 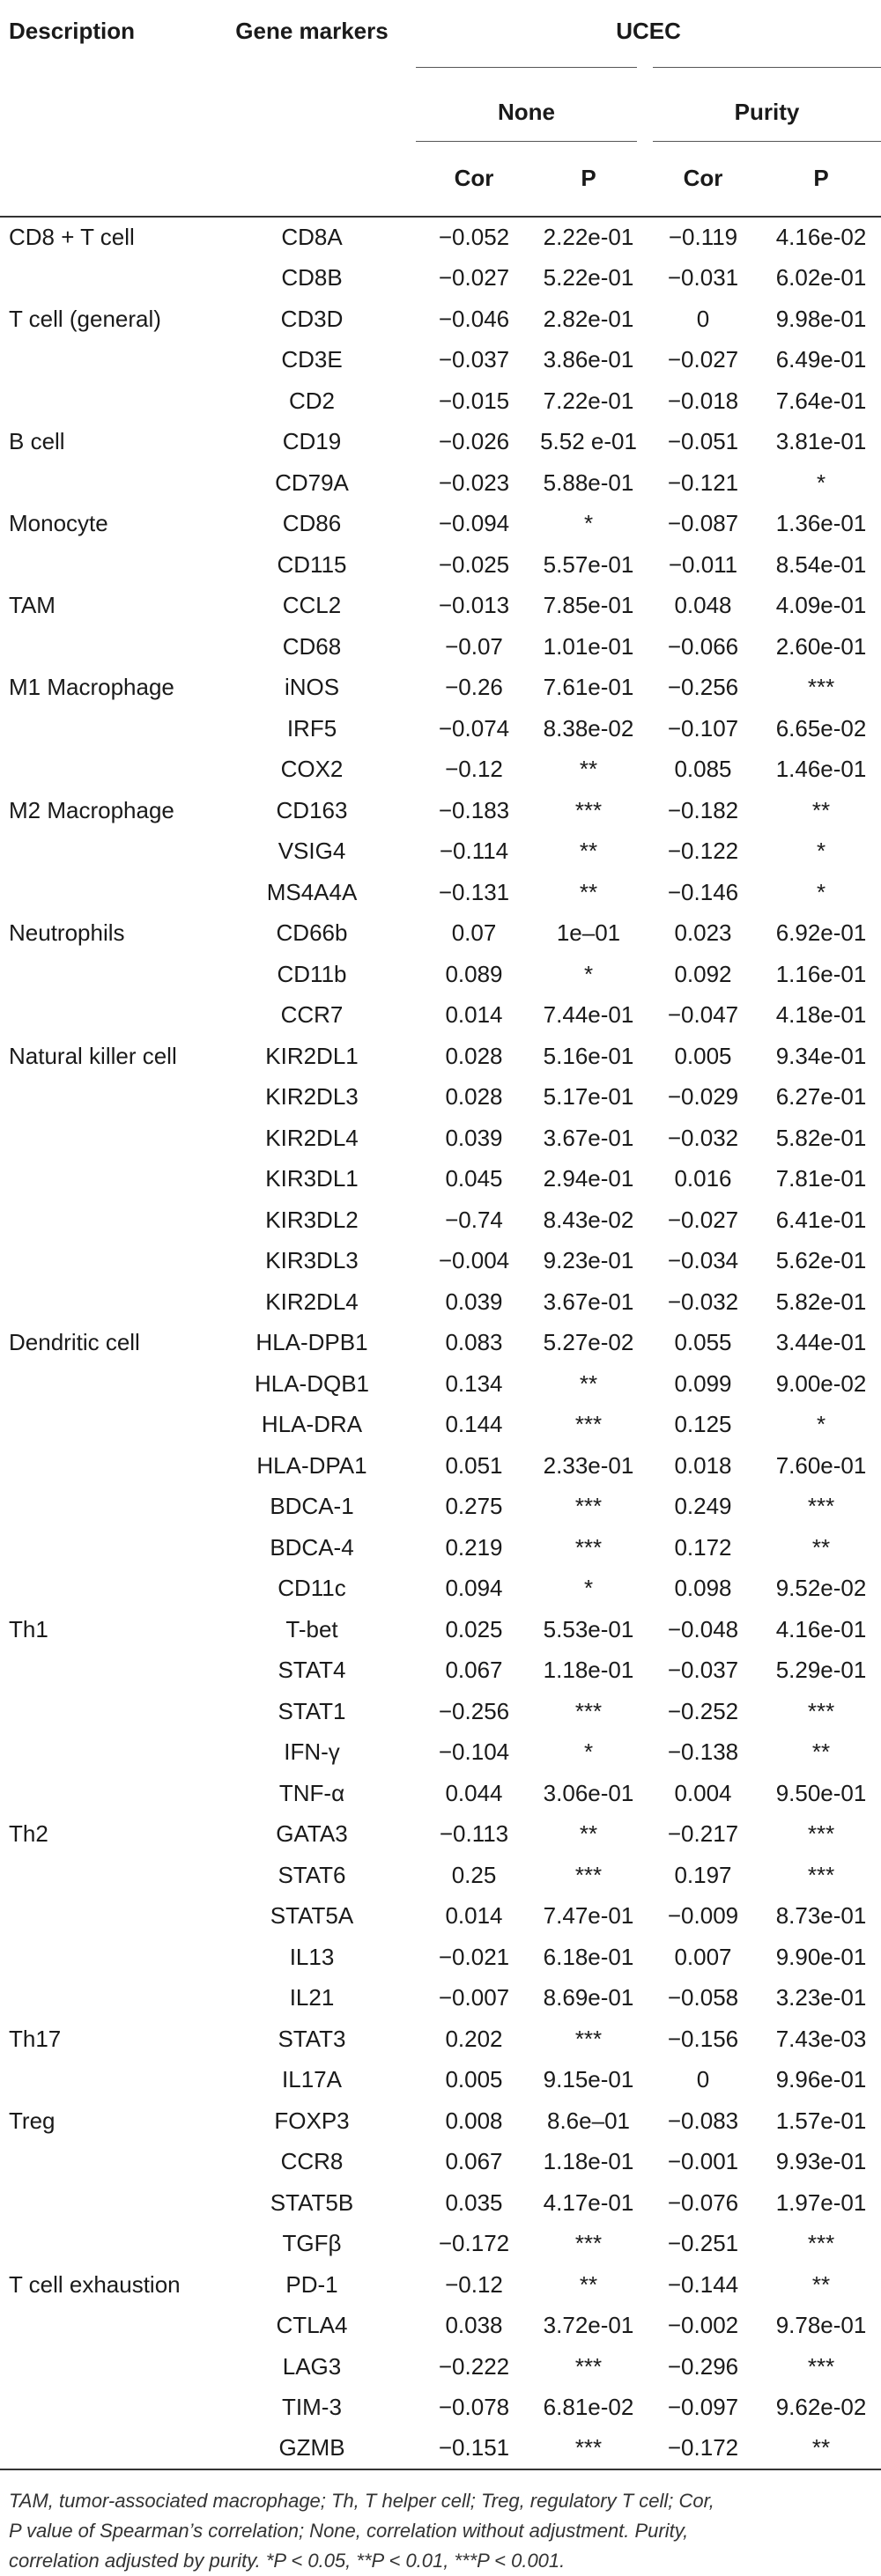 What do you see at coordinates (474, 1219) in the screenshot?
I see `none-cor-cell: −0.74` at bounding box center [474, 1219].